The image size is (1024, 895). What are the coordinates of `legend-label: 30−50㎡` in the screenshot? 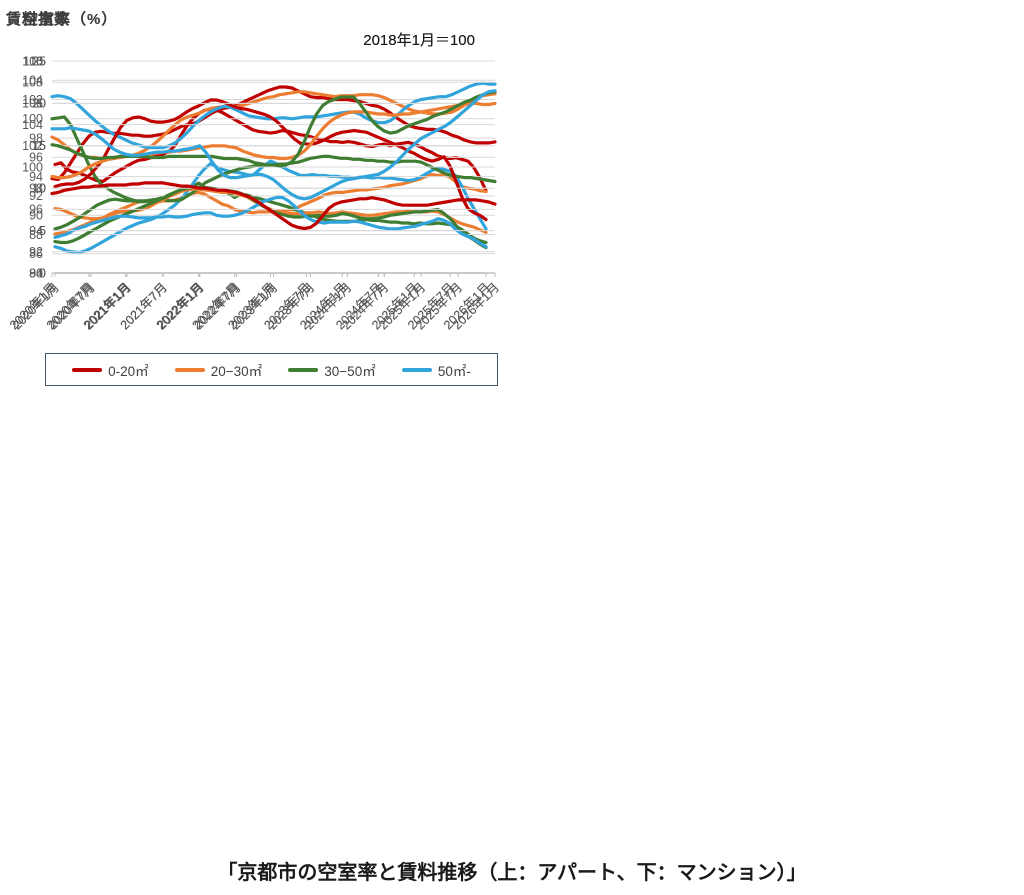 It's located at (350, 371).